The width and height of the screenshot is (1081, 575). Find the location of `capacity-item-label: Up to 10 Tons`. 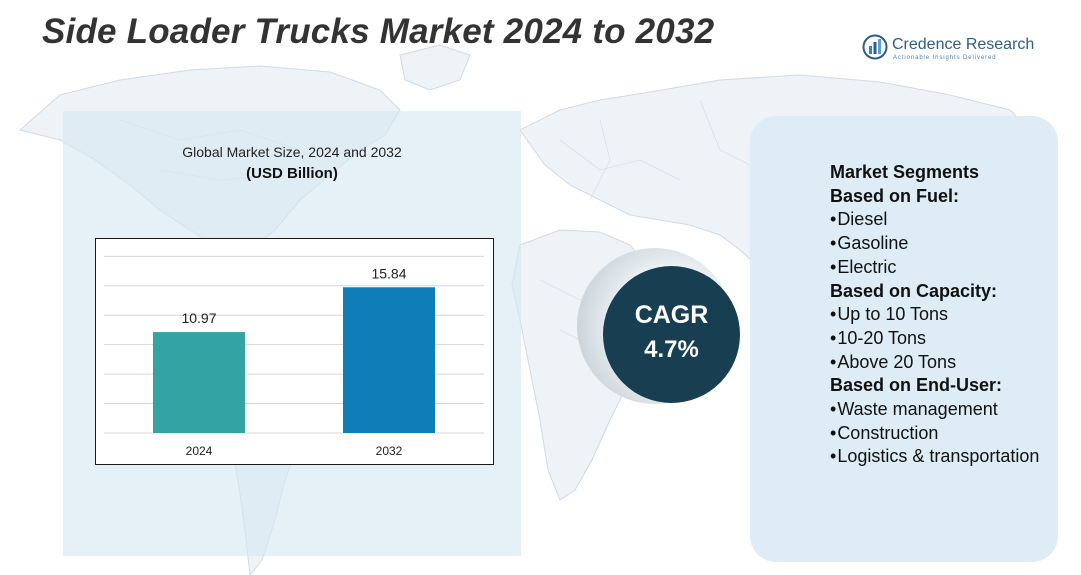

capacity-item-label: Up to 10 Tons is located at coordinates (893, 314).